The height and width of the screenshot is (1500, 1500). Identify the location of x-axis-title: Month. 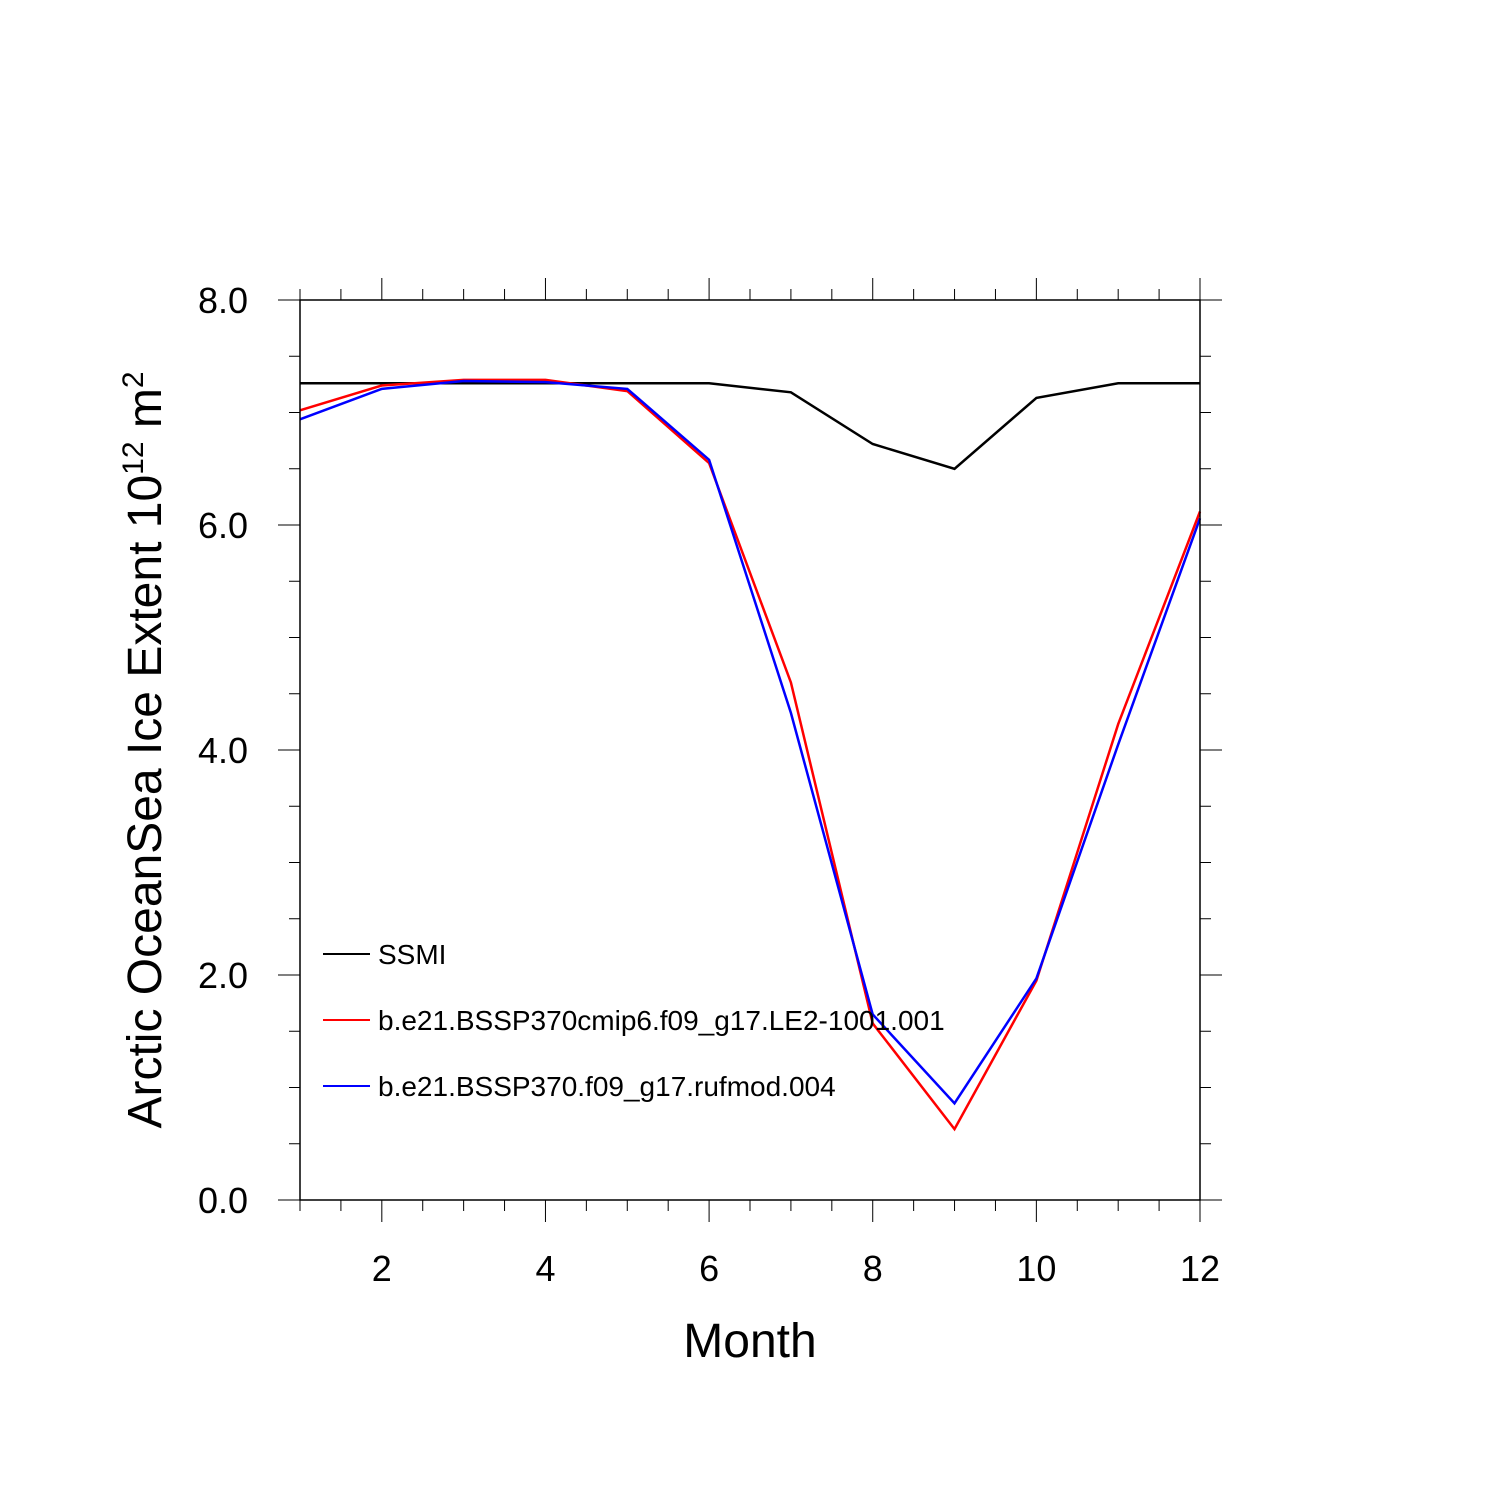
(749, 1341).